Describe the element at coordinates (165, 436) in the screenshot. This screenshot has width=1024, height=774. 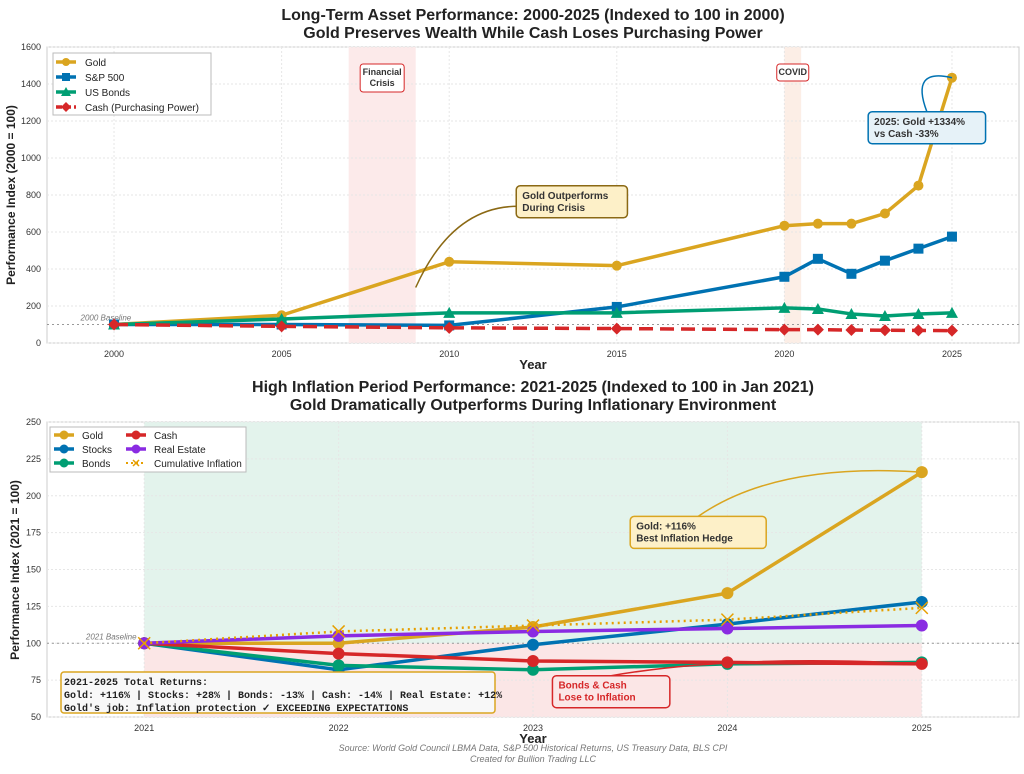
I see `legend-label: Cash` at that location.